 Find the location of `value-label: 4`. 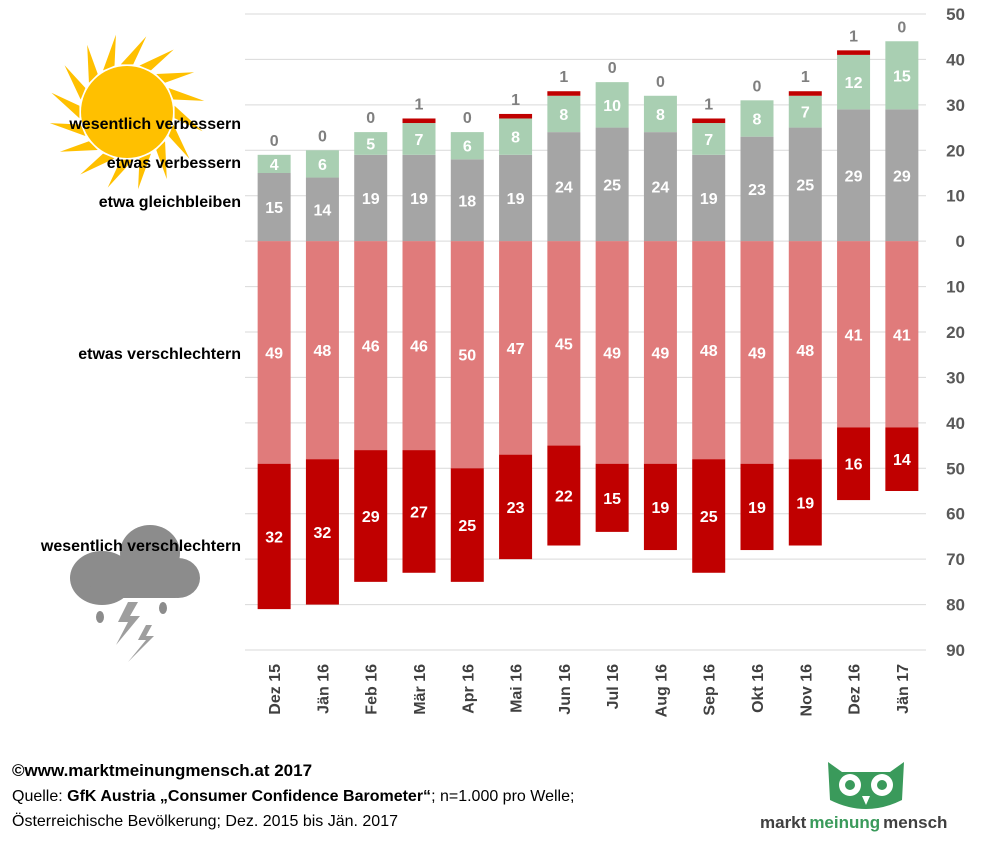

value-label: 4 is located at coordinates (274, 165).